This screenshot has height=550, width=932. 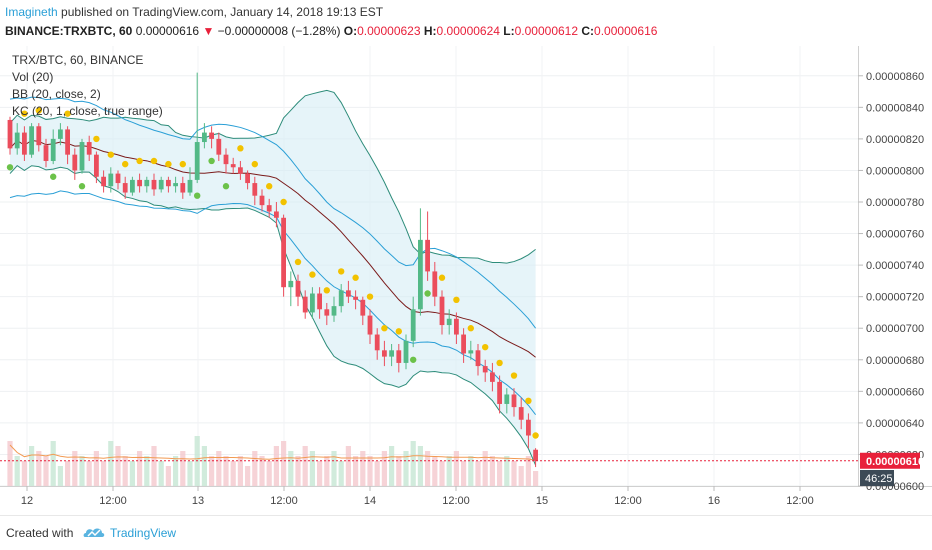 What do you see at coordinates (350, 31) in the screenshot?
I see `open-label: O:` at bounding box center [350, 31].